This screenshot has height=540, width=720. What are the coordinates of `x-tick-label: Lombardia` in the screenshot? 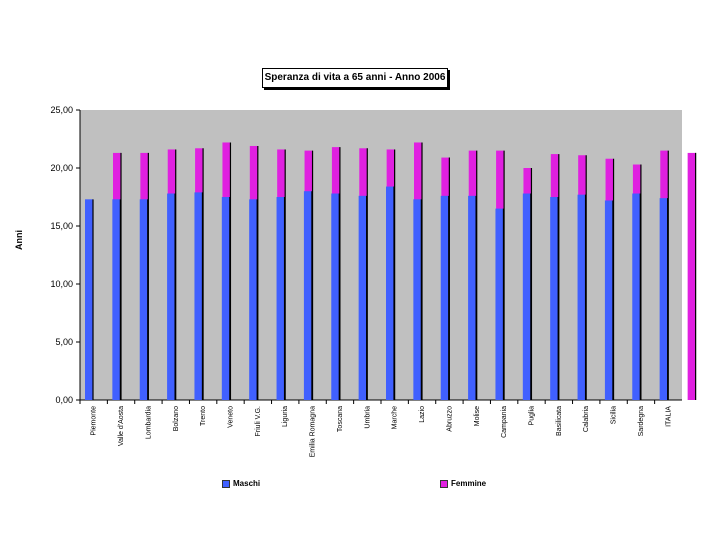 It's located at (148, 422).